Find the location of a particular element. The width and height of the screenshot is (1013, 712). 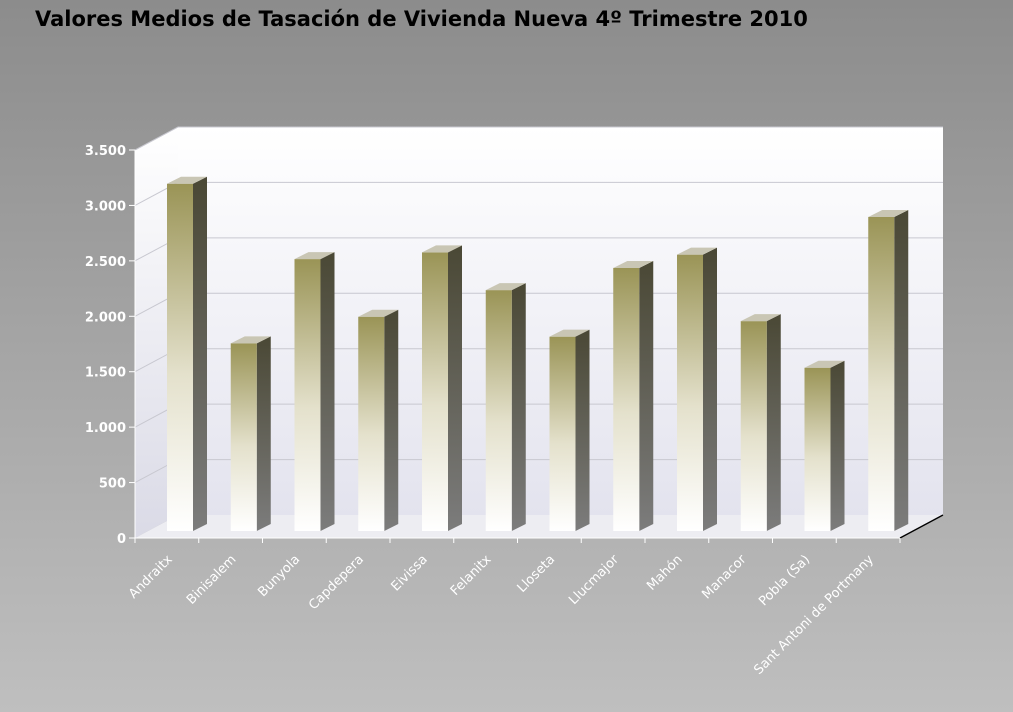

x-tick-label: Andraitx is located at coordinates (151, 577).